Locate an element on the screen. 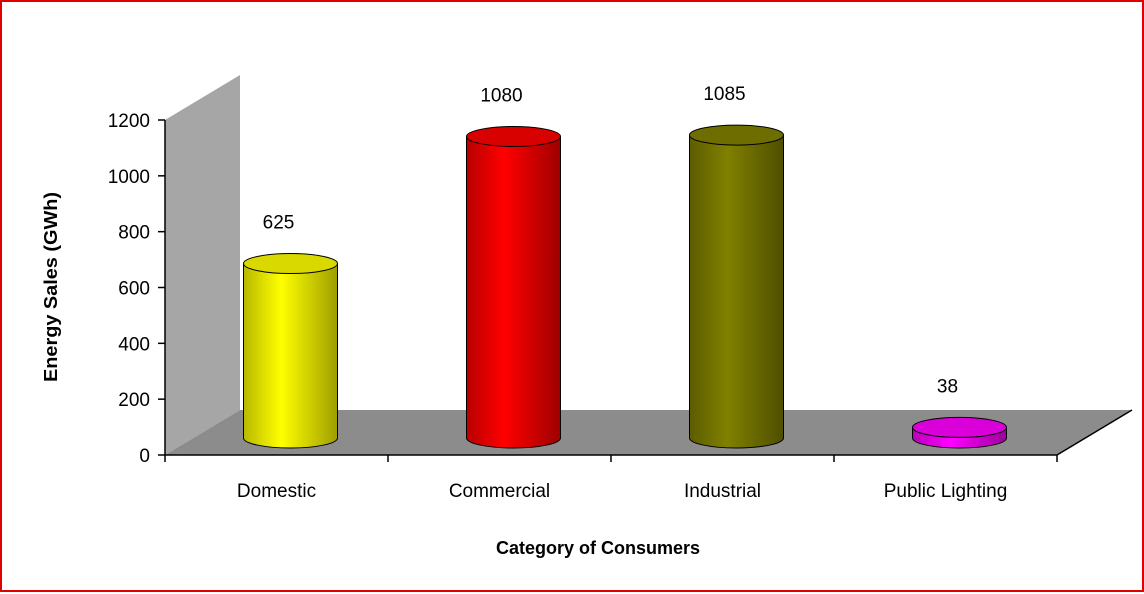 The width and height of the screenshot is (1144, 594). bar-domestic is located at coordinates (290, 351).